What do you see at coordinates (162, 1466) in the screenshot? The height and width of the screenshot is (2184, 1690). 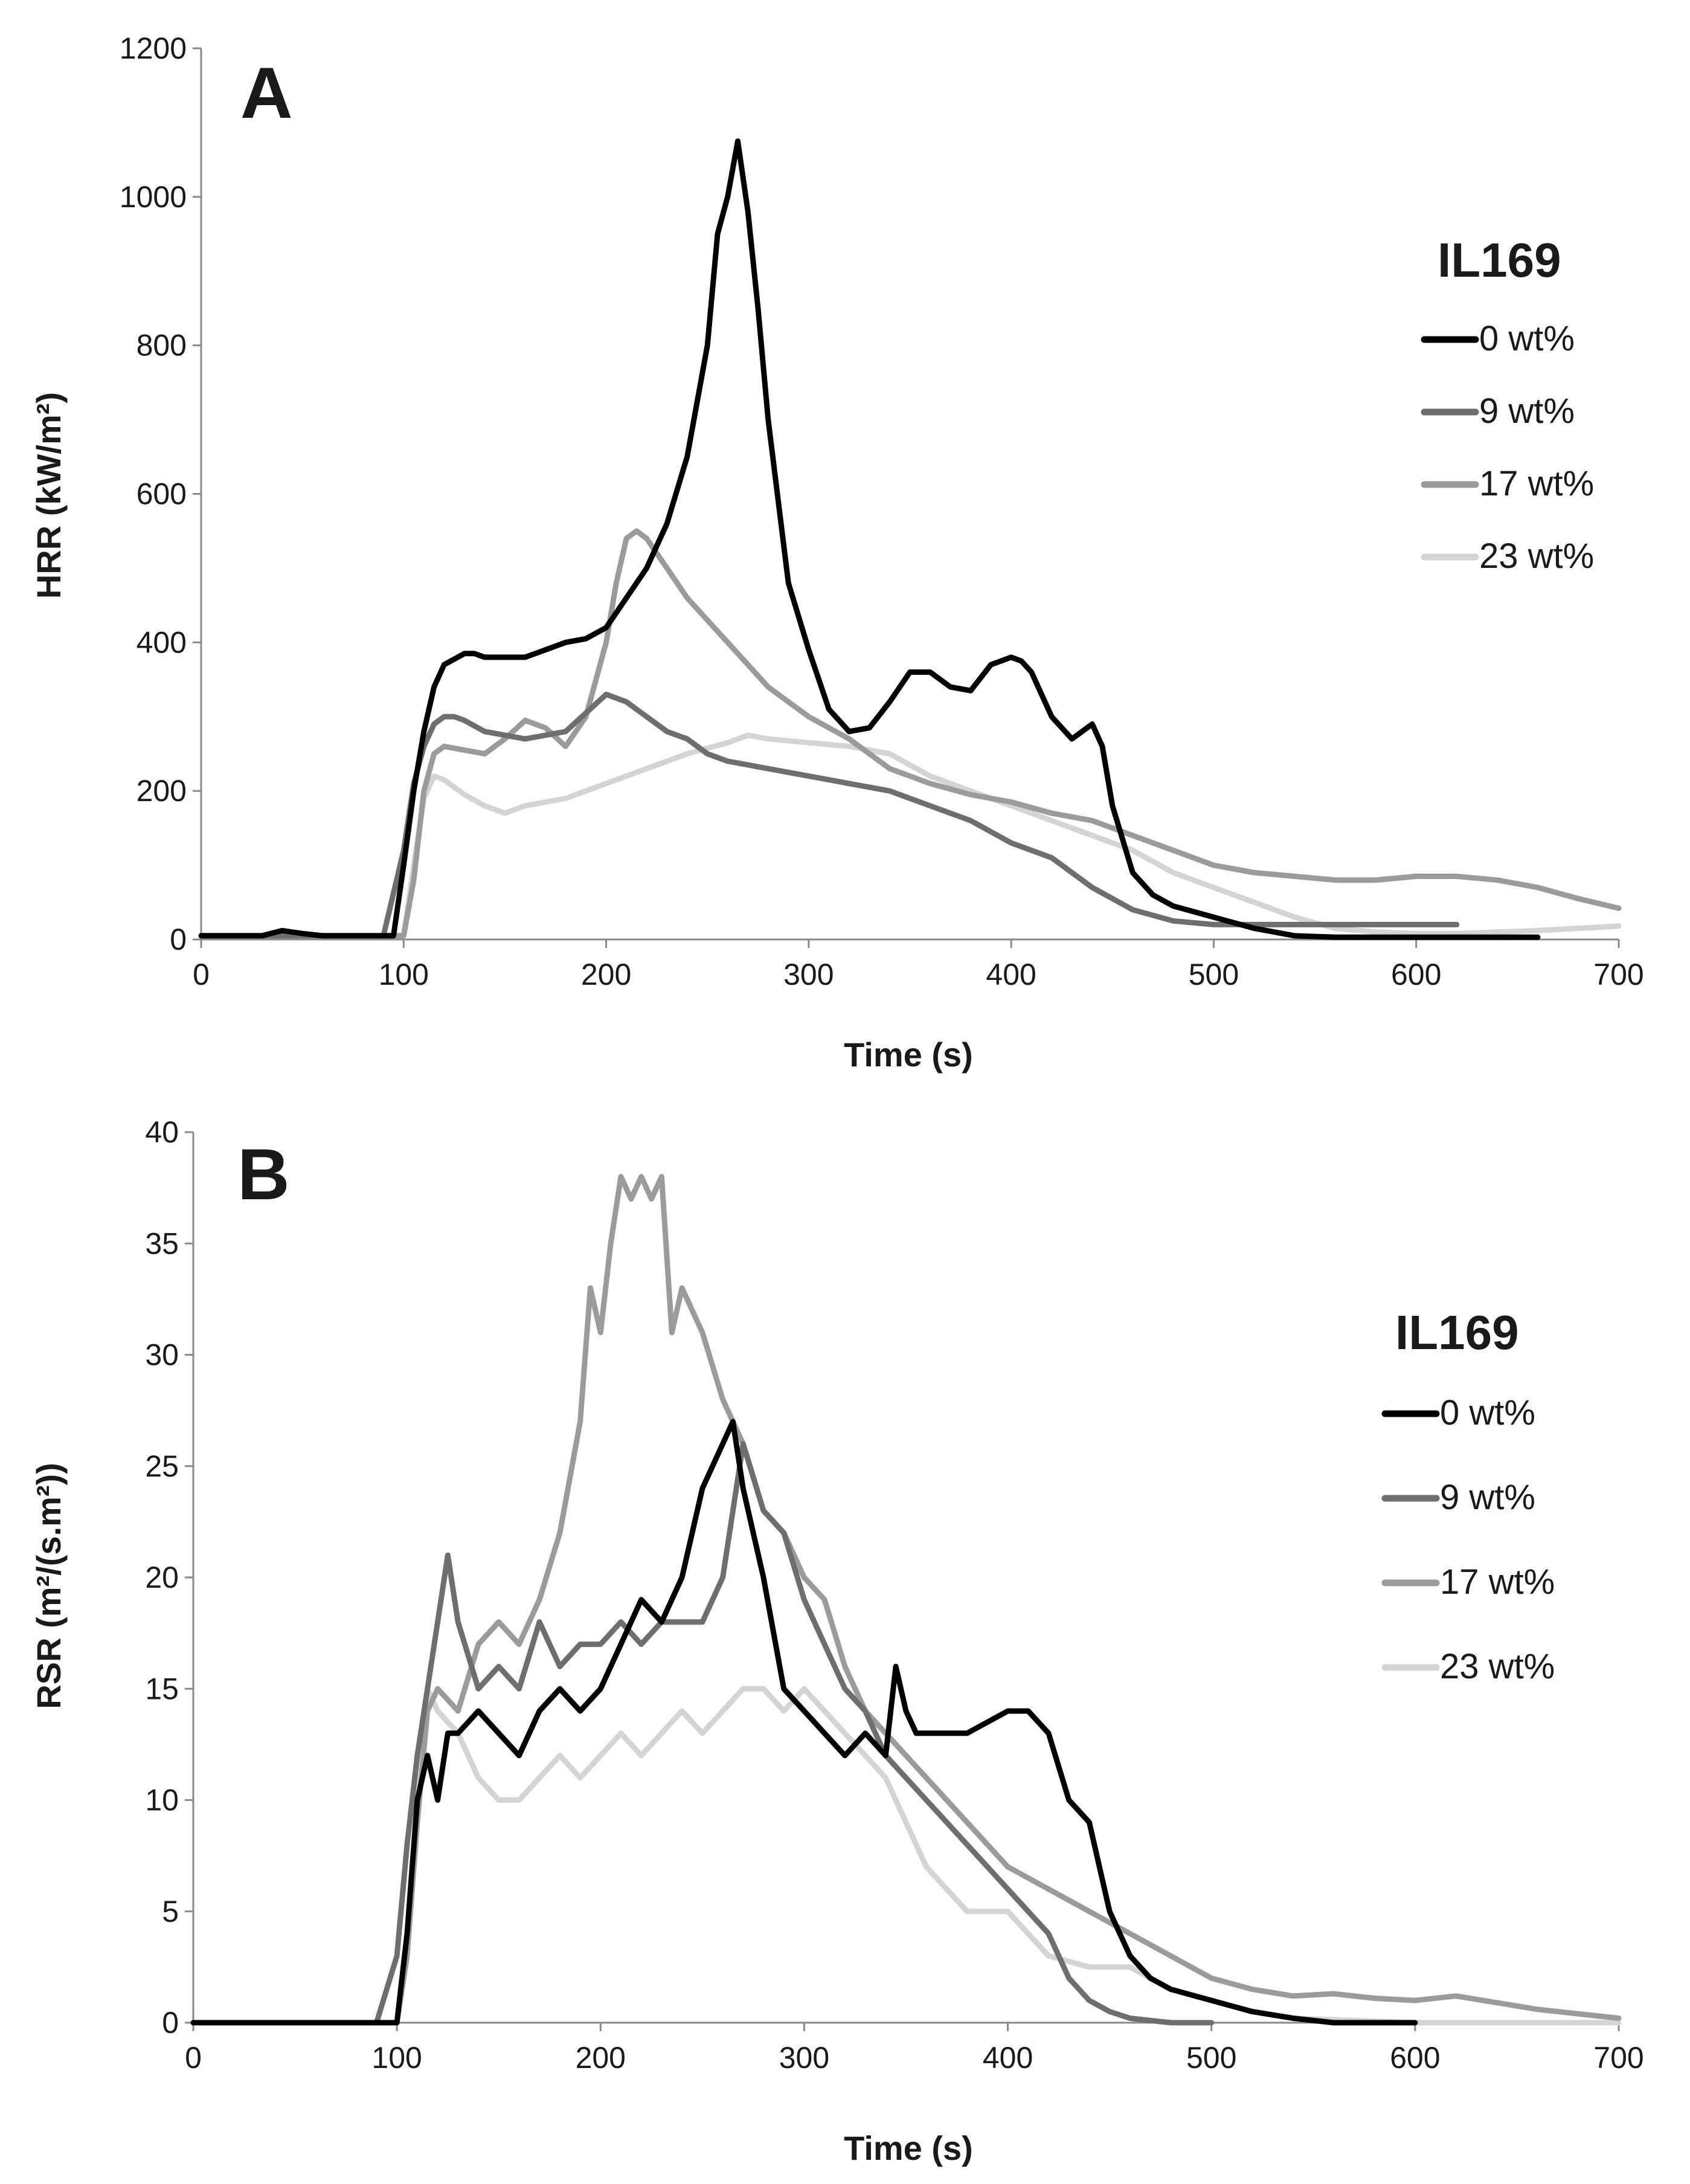 I see `y-tick-label-b: 25` at bounding box center [162, 1466].